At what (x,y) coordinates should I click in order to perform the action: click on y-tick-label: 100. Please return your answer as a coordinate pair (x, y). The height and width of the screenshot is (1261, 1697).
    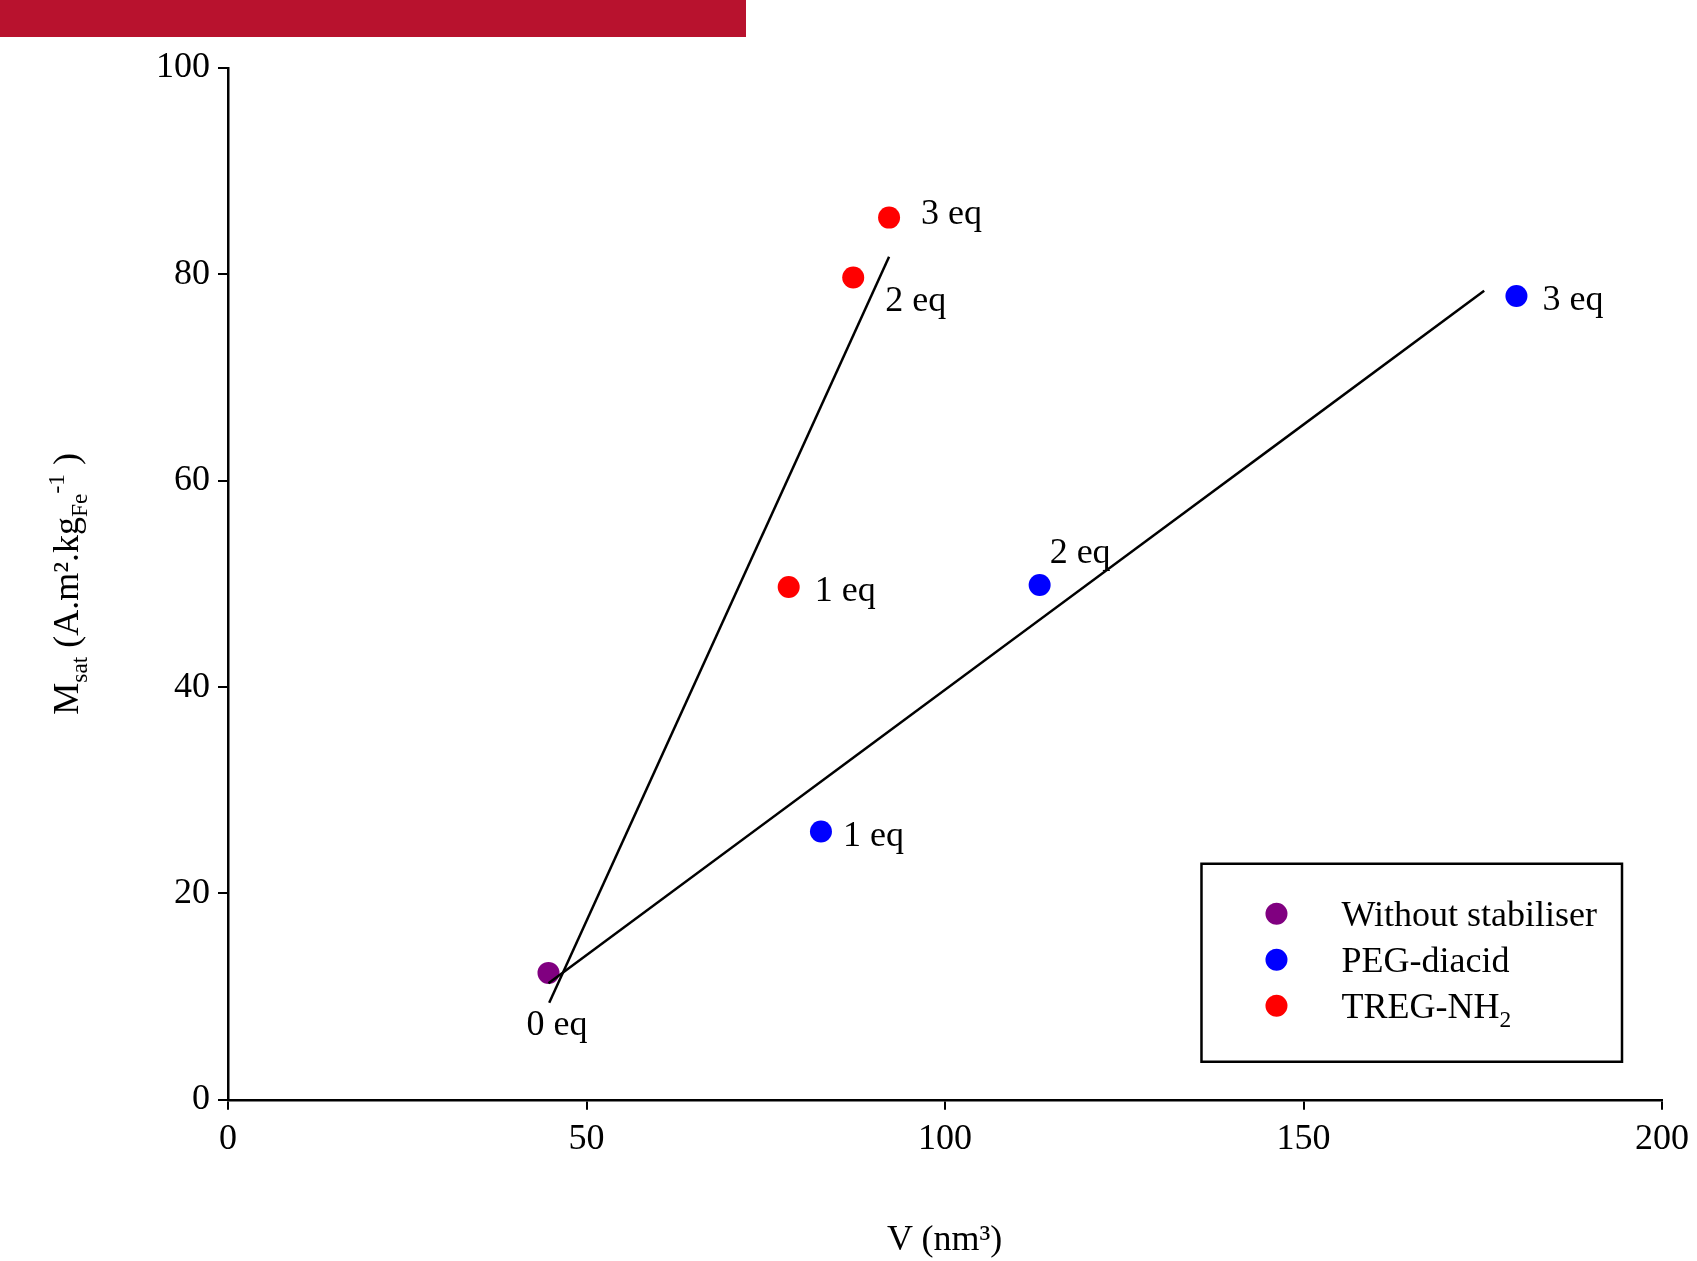
    Looking at the image, I should click on (183, 65).